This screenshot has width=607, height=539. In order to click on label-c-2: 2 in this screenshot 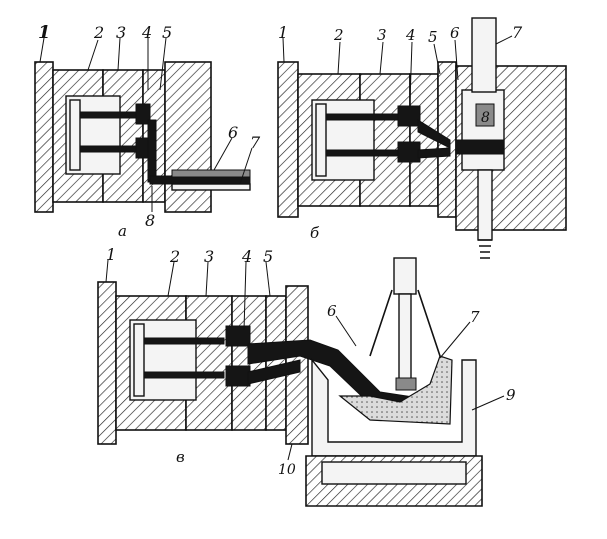, I will do `click(174, 256)`.